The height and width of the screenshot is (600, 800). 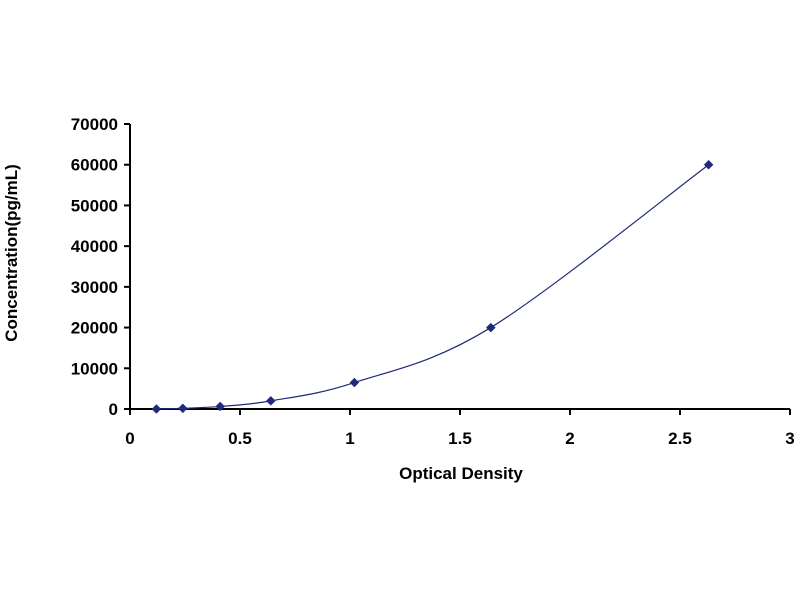 What do you see at coordinates (94, 287) in the screenshot?
I see `y-tick-label: 30000` at bounding box center [94, 287].